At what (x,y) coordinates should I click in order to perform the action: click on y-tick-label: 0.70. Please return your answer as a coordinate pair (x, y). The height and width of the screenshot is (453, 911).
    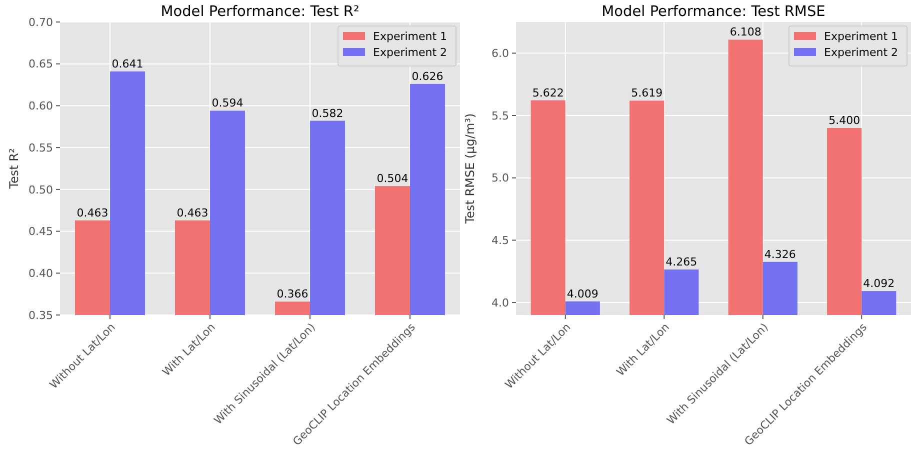
    Looking at the image, I should click on (40, 22).